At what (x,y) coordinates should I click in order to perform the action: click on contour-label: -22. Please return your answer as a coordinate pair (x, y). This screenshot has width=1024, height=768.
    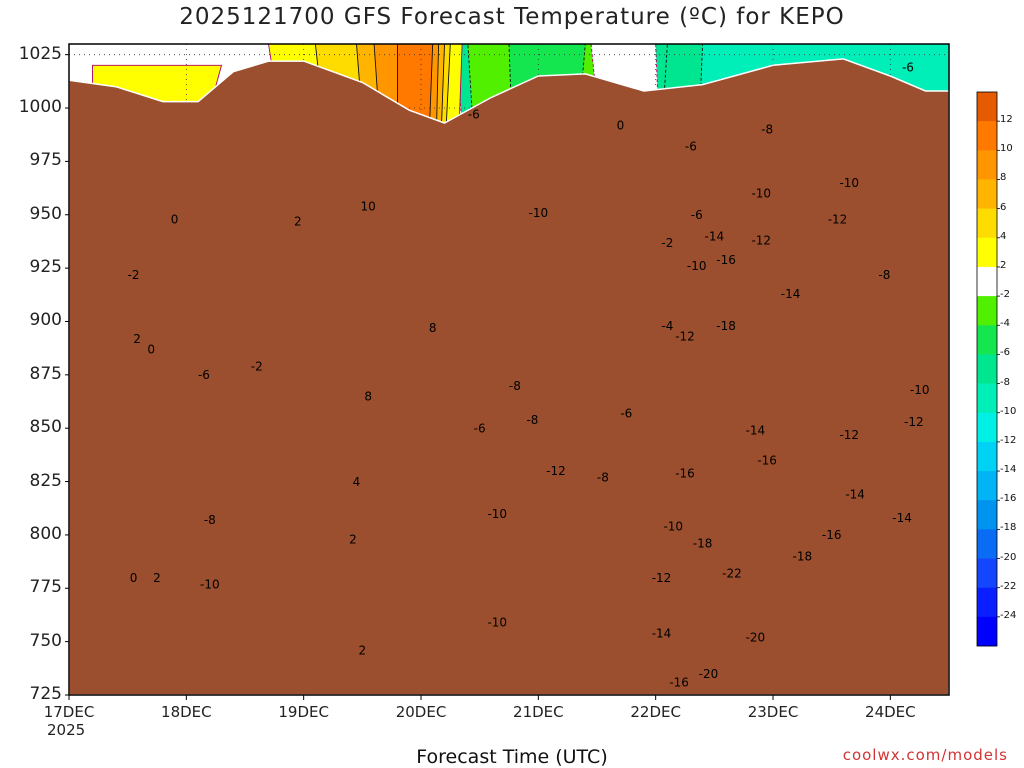
    Looking at the image, I should click on (732, 574).